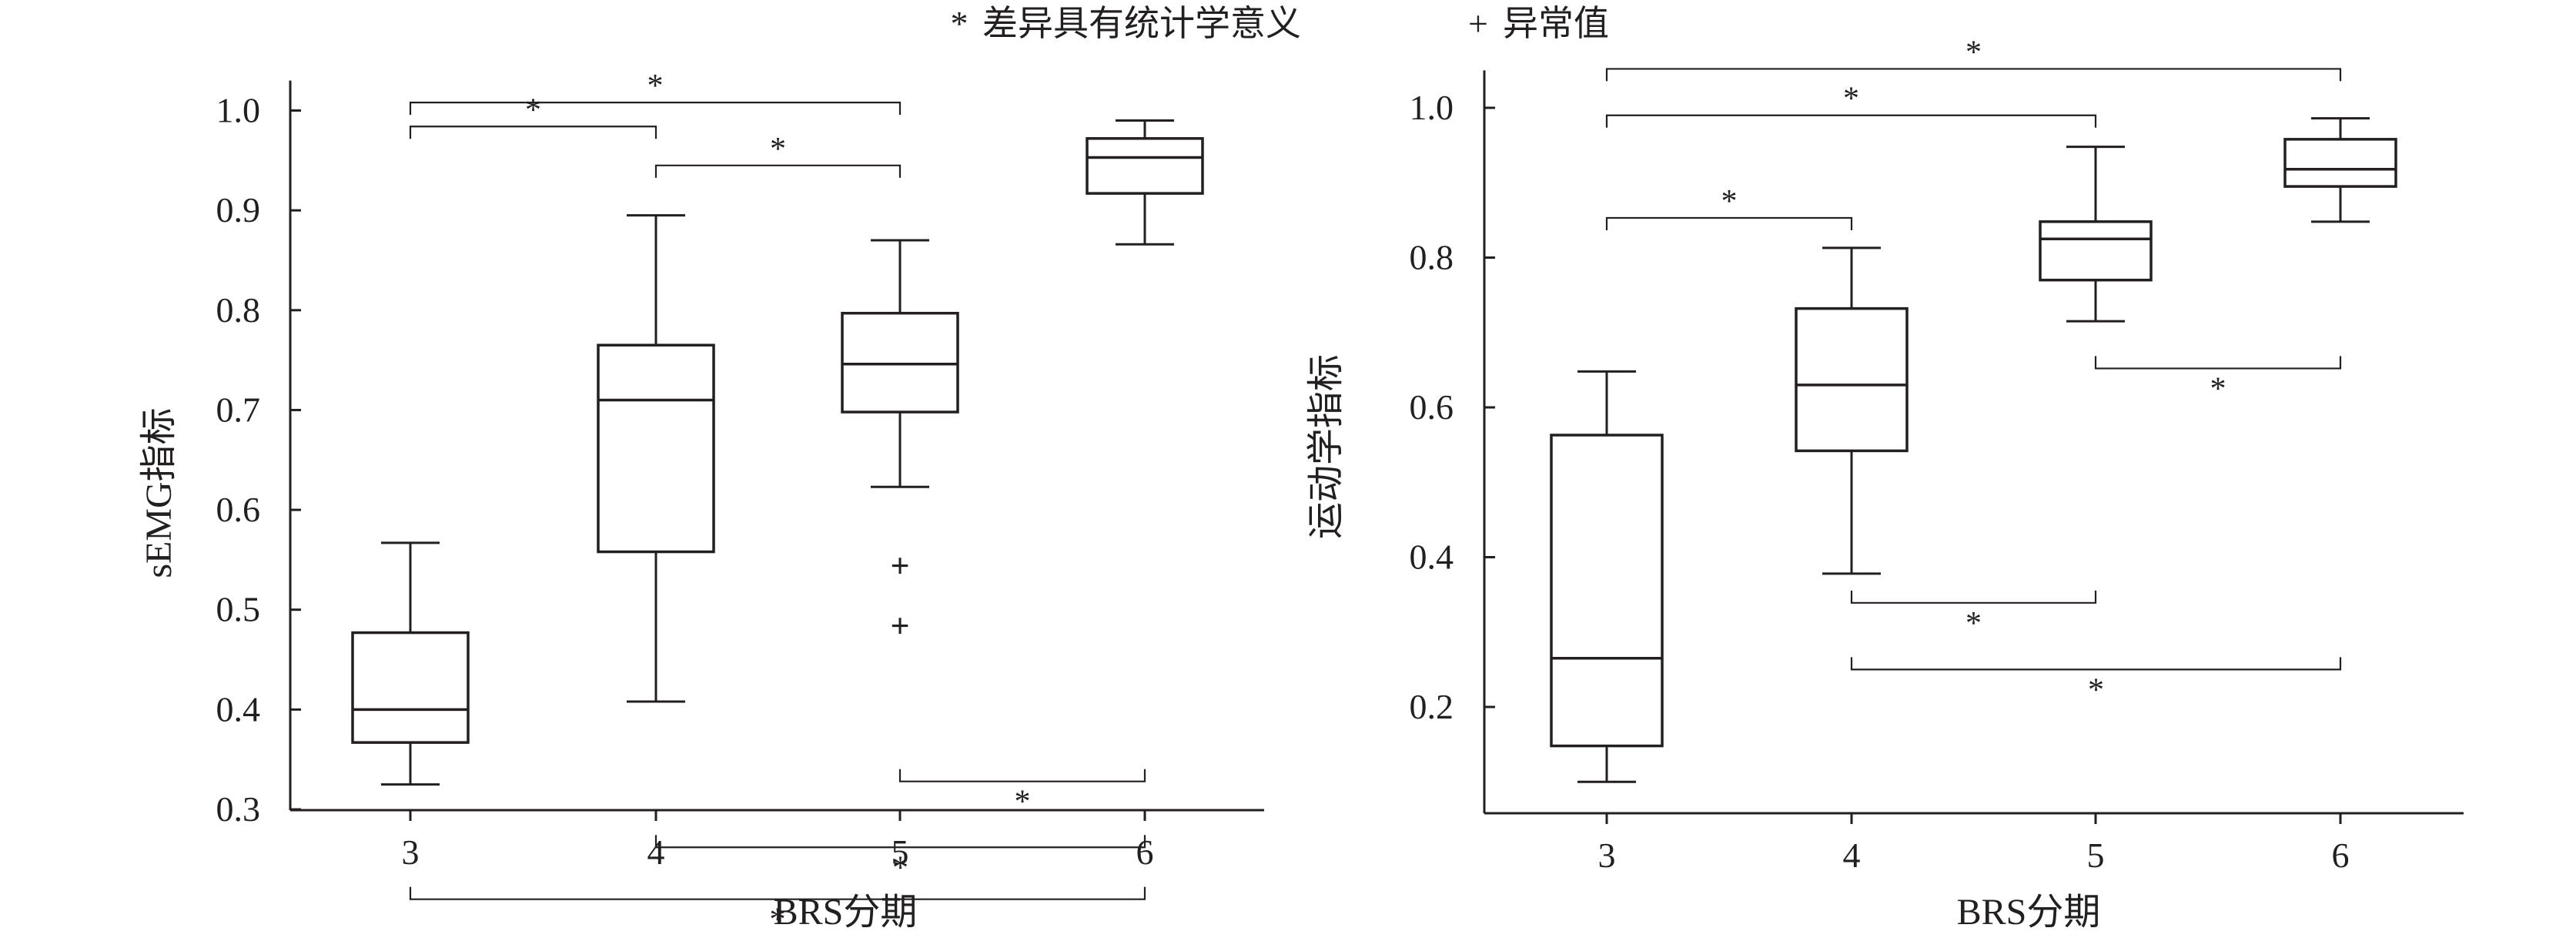 The image size is (2576, 948). I want to click on y-axis-label: 运动学指标, so click(1327, 446).